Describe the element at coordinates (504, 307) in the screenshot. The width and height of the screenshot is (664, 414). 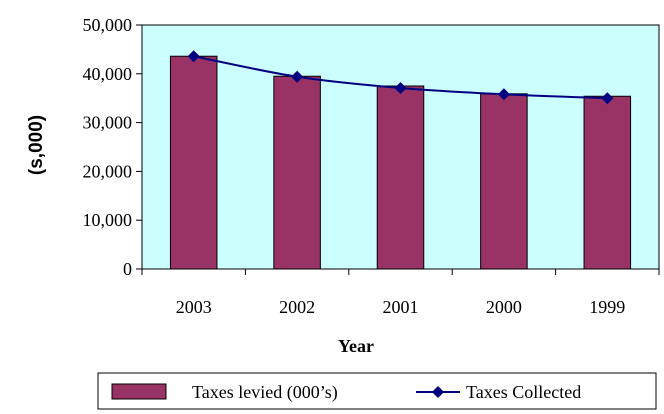
I see `x-tick-label: 2000` at that location.